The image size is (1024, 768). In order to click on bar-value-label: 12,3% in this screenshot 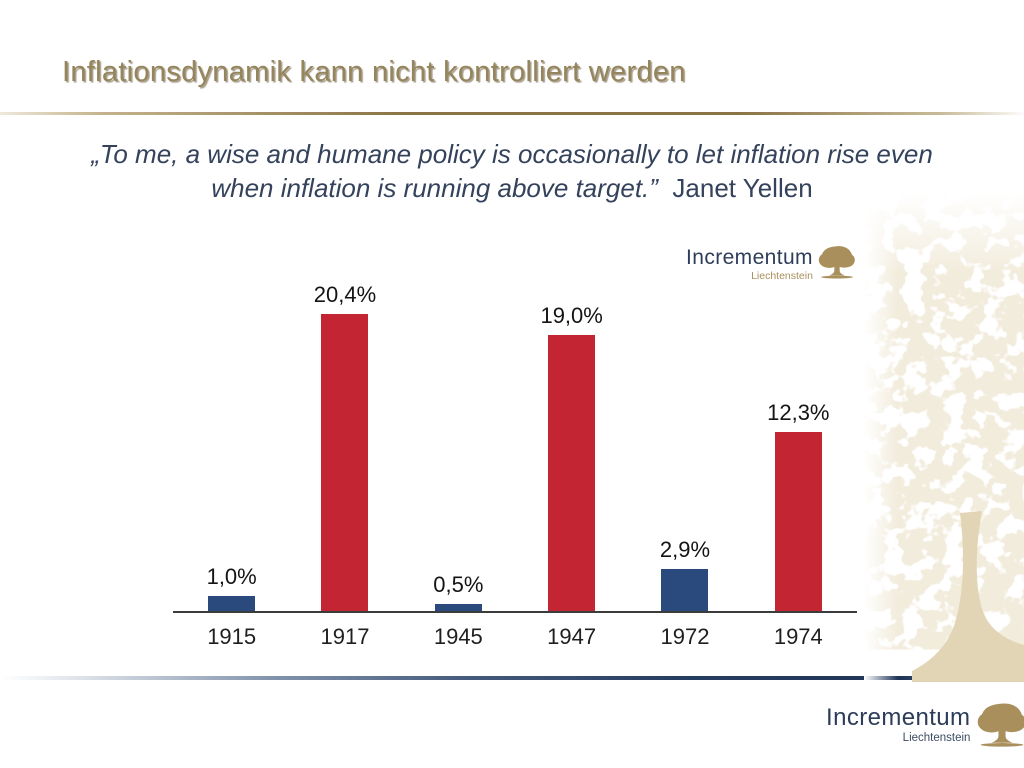, I will do `click(798, 412)`.